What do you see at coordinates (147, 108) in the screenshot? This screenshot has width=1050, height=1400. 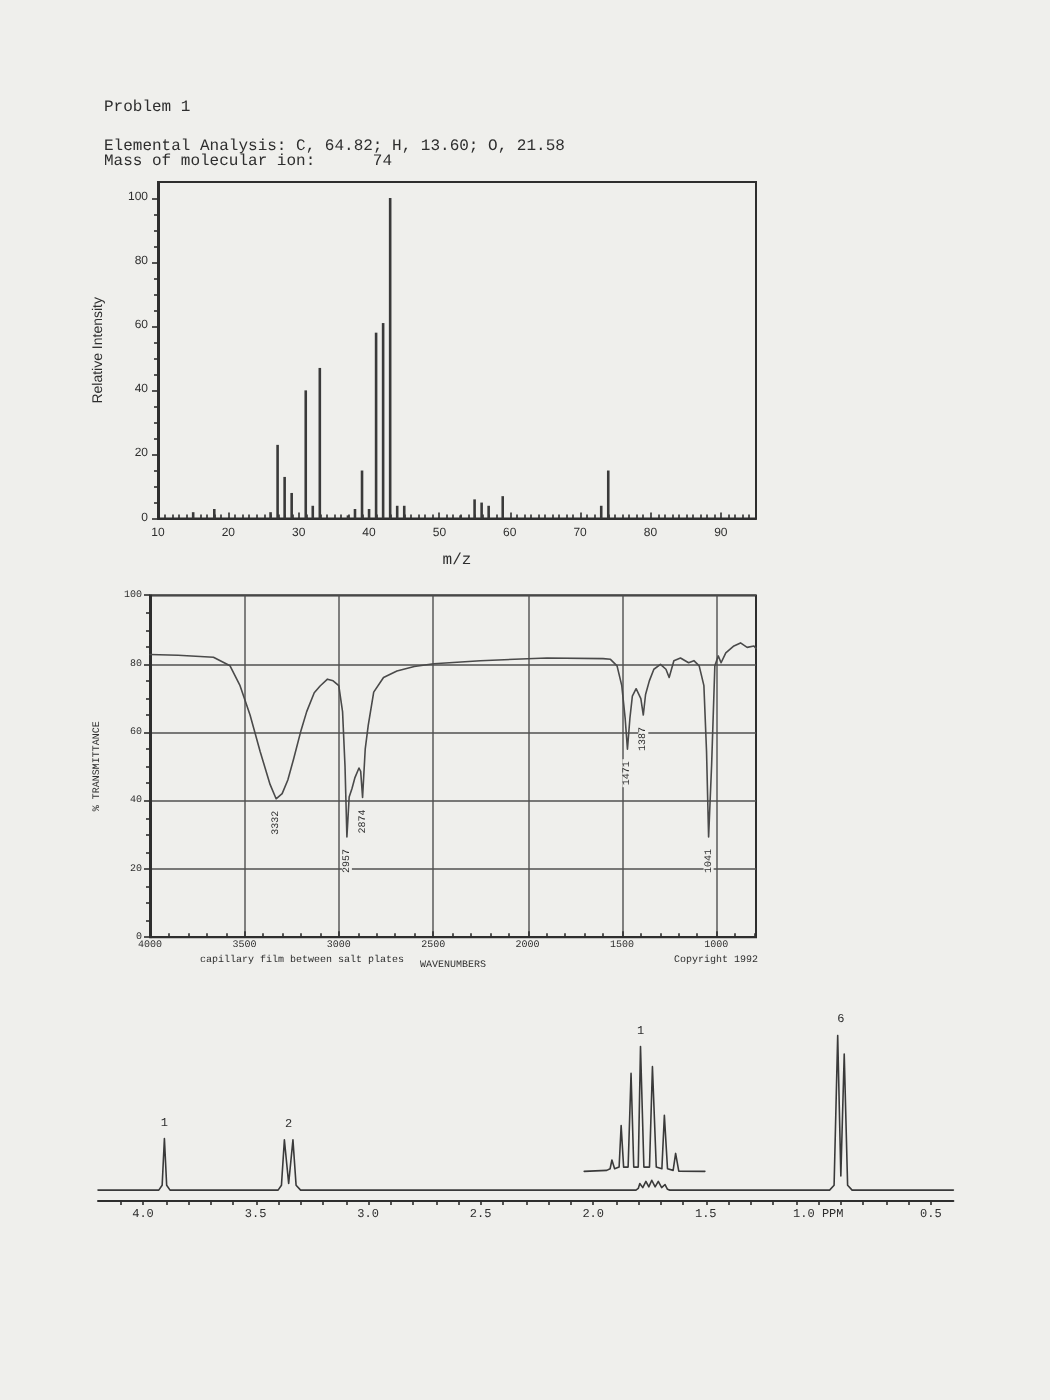 I see `chart-title: Problem 1` at bounding box center [147, 108].